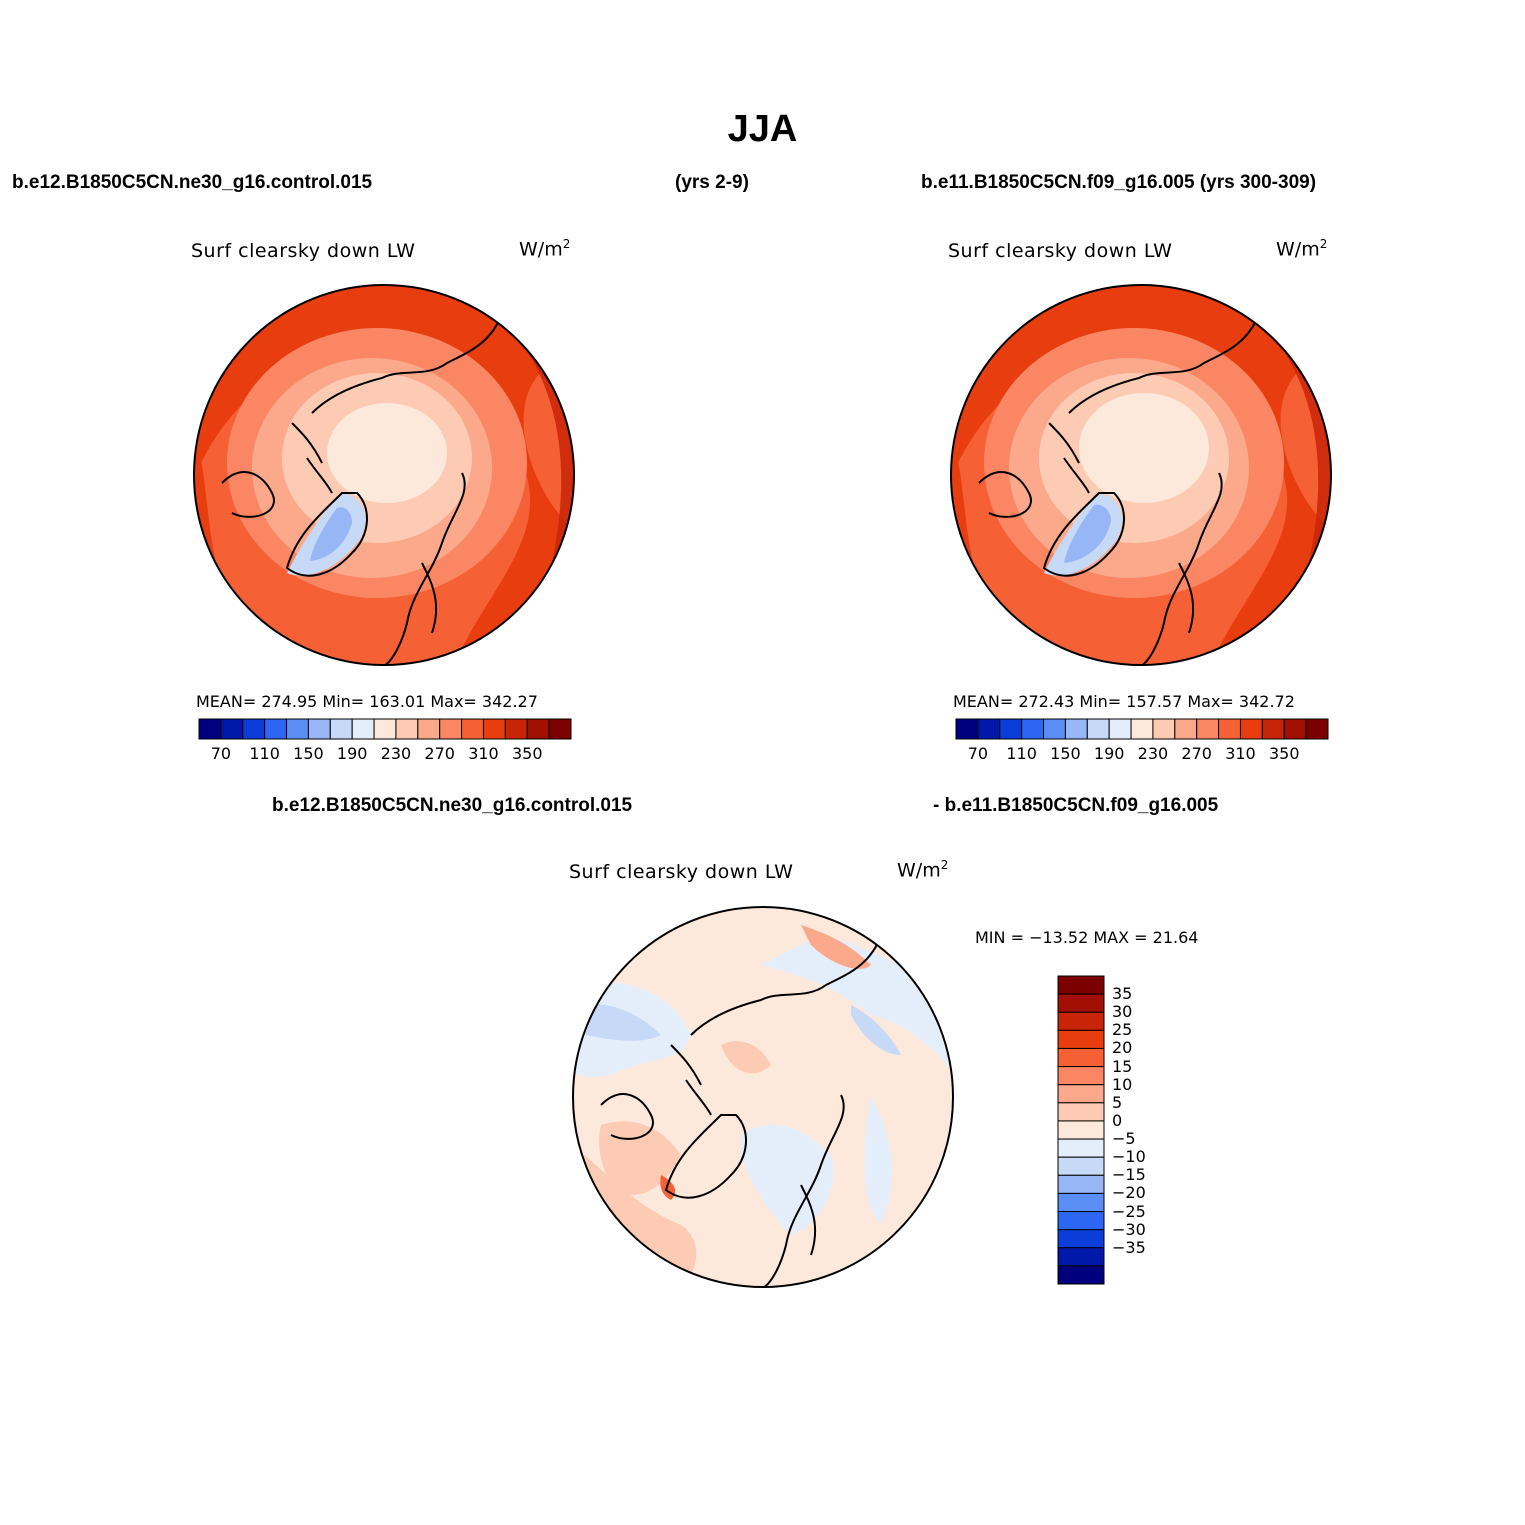 The image size is (1525, 1525). I want to click on top-right-colorbar, so click(1142, 729).